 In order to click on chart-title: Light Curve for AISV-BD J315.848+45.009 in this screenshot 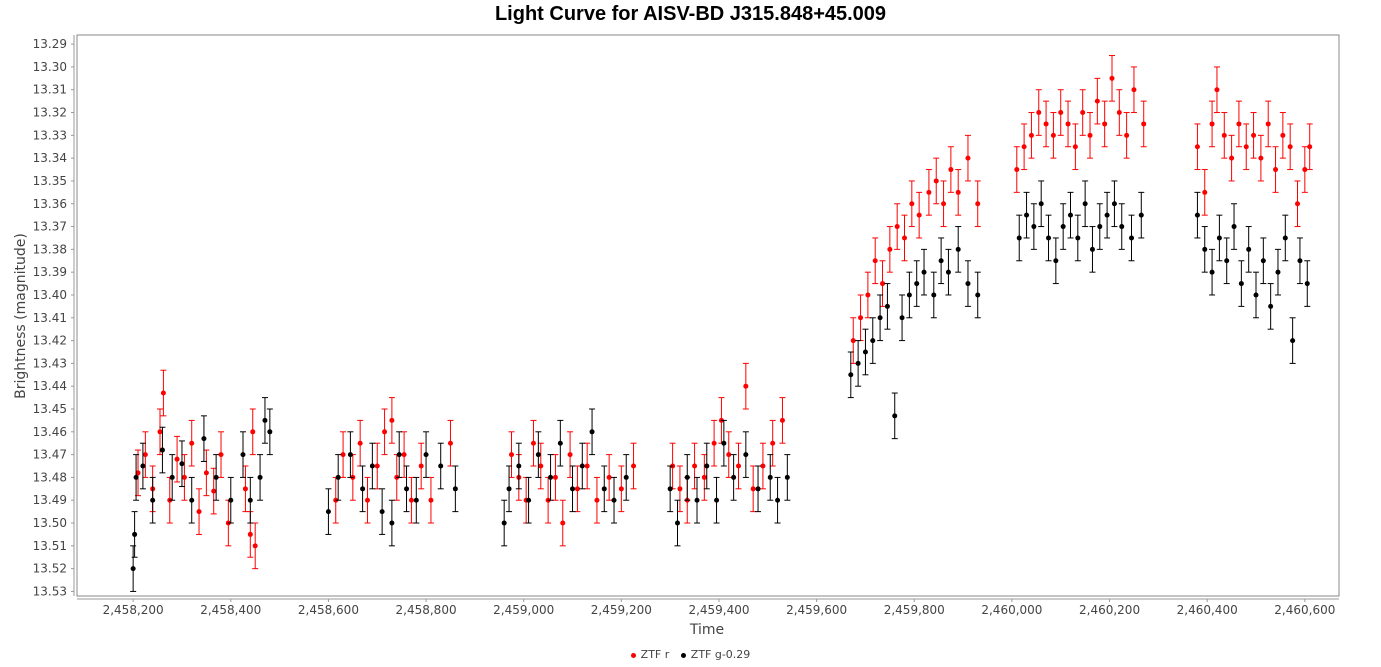, I will do `click(690, 14)`.